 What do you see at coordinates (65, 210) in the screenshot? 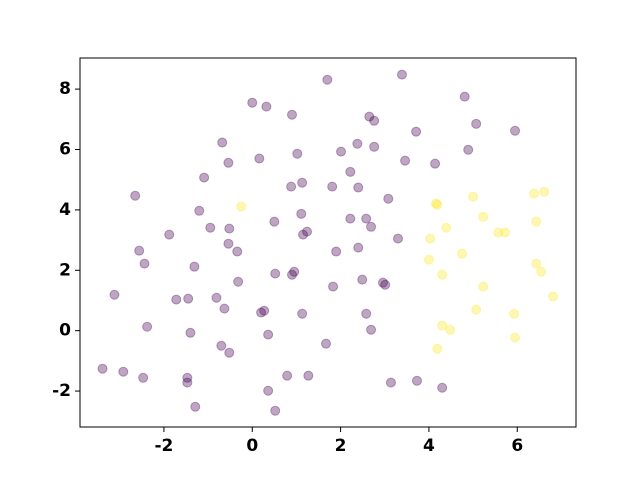
I see `y-tick-label: 4` at bounding box center [65, 210].